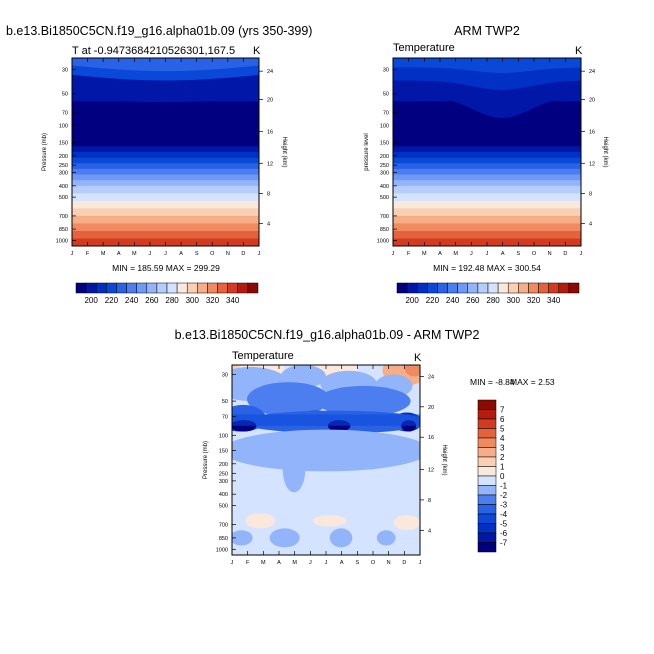 This screenshot has width=654, height=654. Describe the element at coordinates (65, 95) in the screenshot. I see `y-tick-label: 50` at that location.